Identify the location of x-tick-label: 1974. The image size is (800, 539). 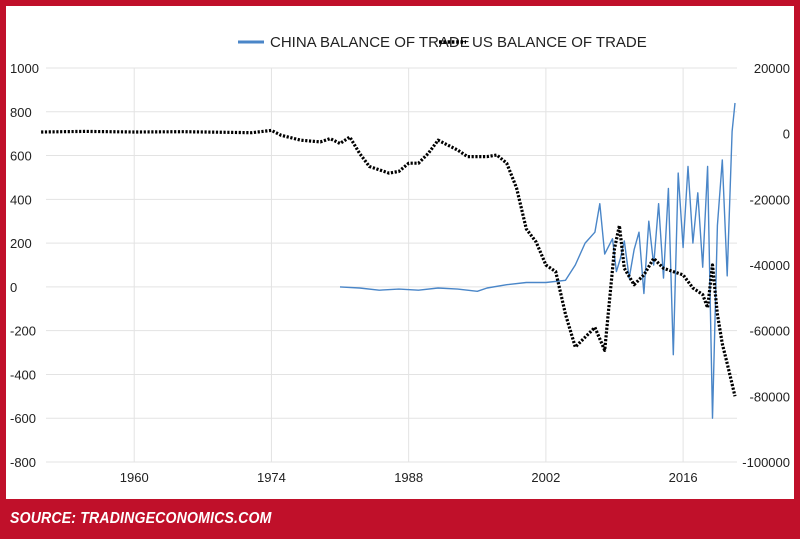
(271, 477).